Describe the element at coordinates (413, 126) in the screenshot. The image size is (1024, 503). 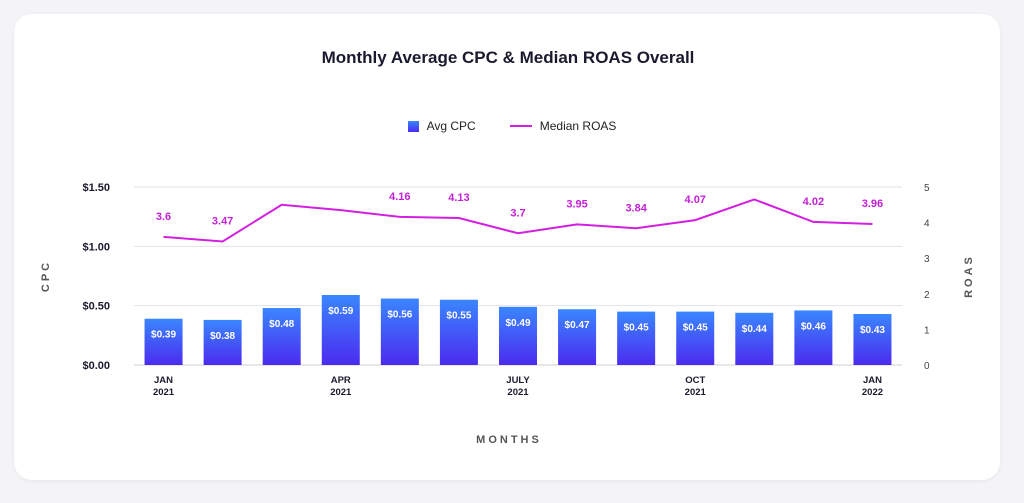
I see `legend-bar-swatch` at that location.